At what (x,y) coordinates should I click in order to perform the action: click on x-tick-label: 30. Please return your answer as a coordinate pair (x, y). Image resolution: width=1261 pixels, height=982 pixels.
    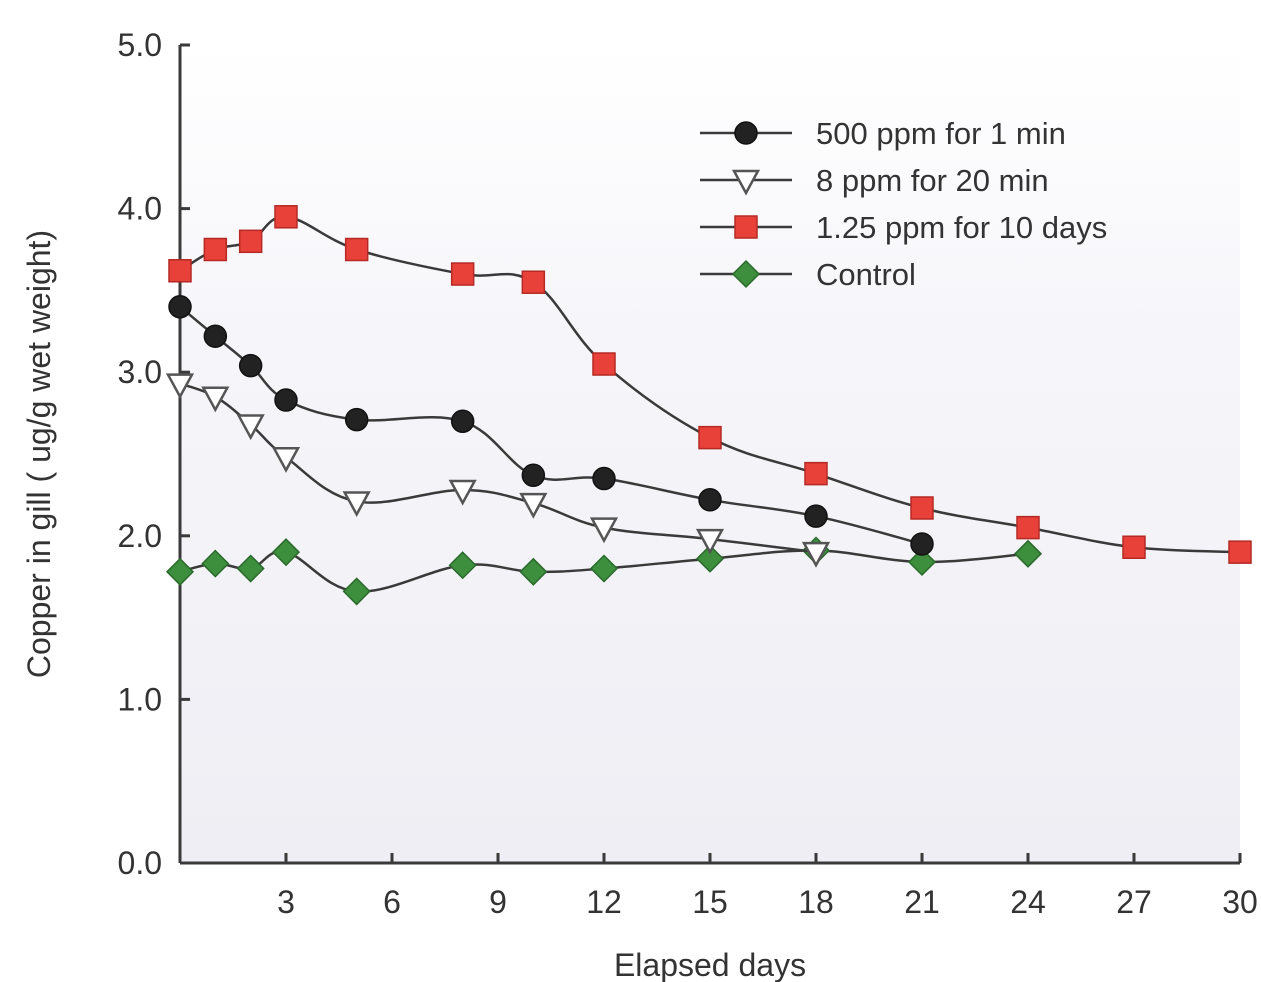
    Looking at the image, I should click on (1240, 902).